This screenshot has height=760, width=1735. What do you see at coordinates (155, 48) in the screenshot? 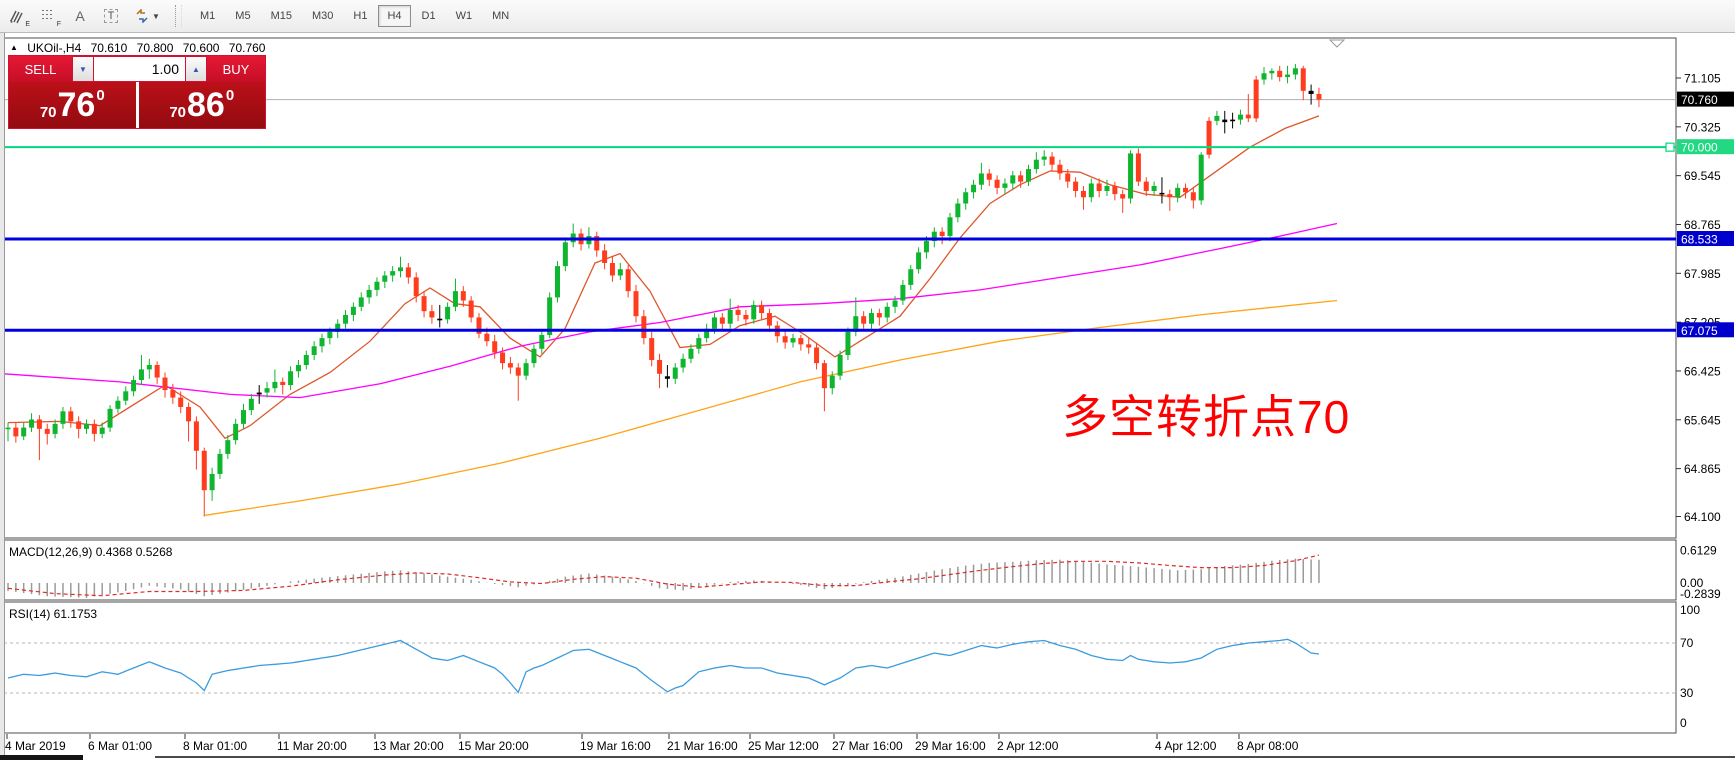
I see `quote-high: 70.800` at bounding box center [155, 48].